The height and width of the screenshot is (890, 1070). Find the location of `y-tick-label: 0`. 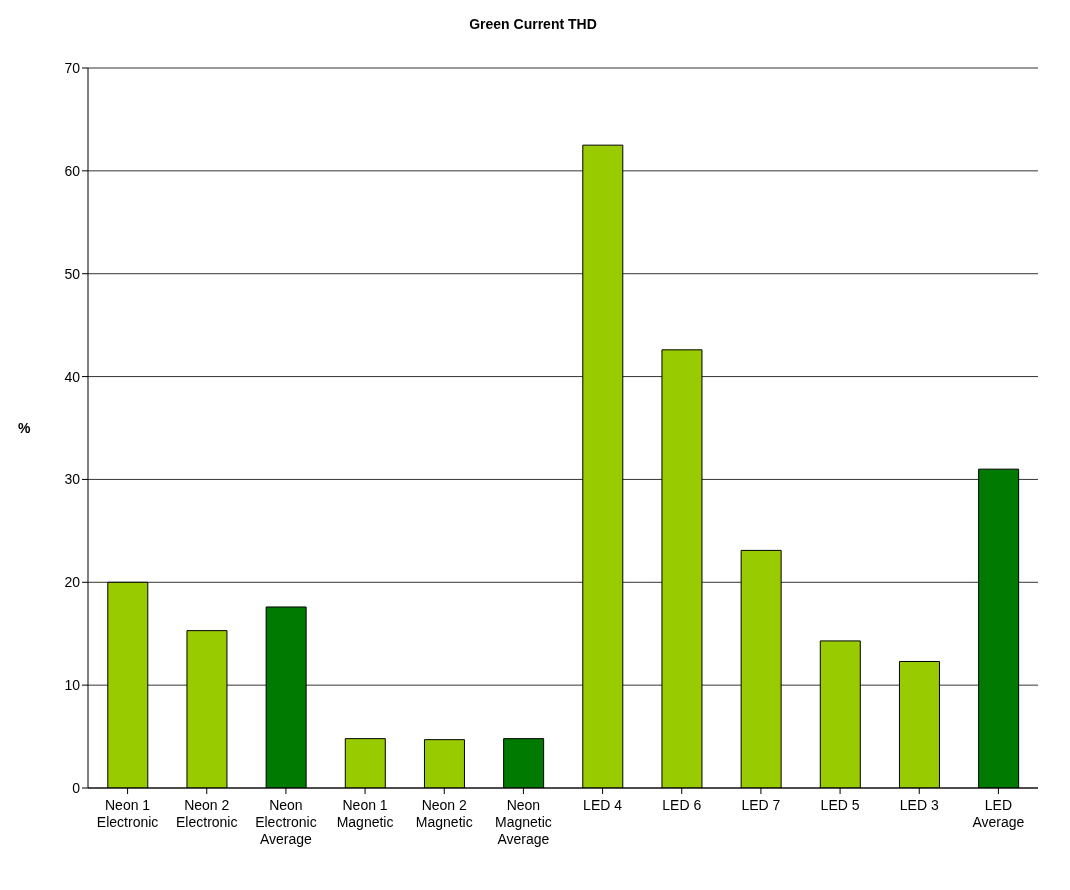

y-tick-label: 0 is located at coordinates (76, 787).